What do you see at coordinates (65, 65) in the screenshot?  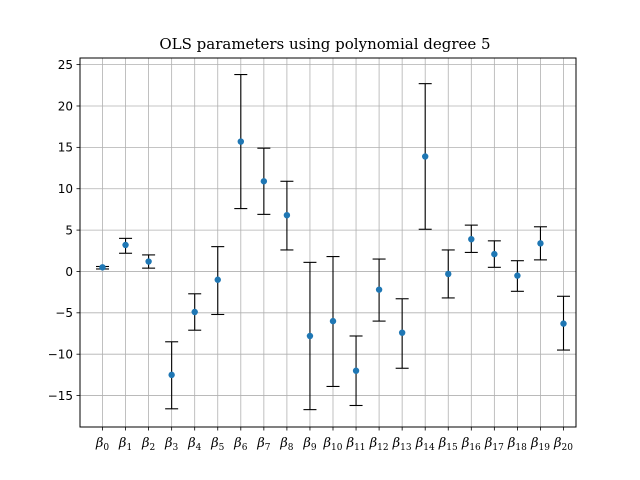 I see `y-tick-label: 25` at bounding box center [65, 65].